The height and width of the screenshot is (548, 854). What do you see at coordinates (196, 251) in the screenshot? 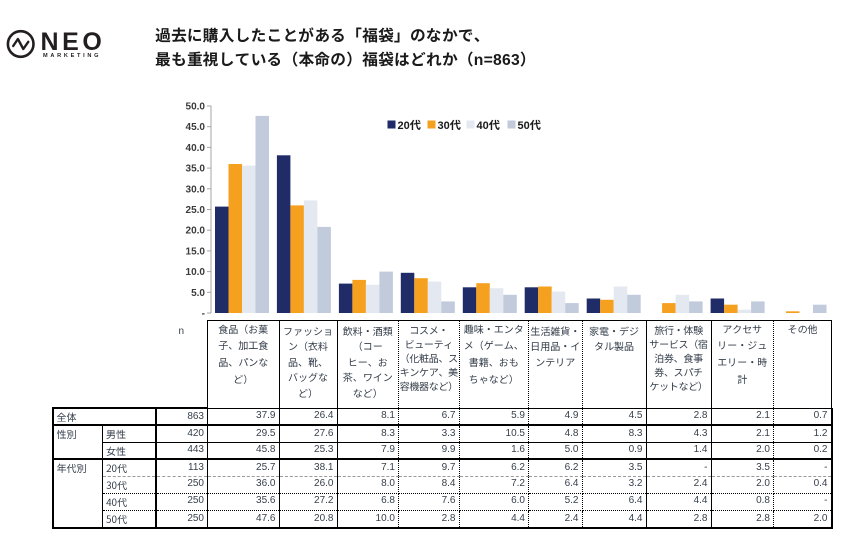
I see `svg-text: 15.0` at bounding box center [196, 251].